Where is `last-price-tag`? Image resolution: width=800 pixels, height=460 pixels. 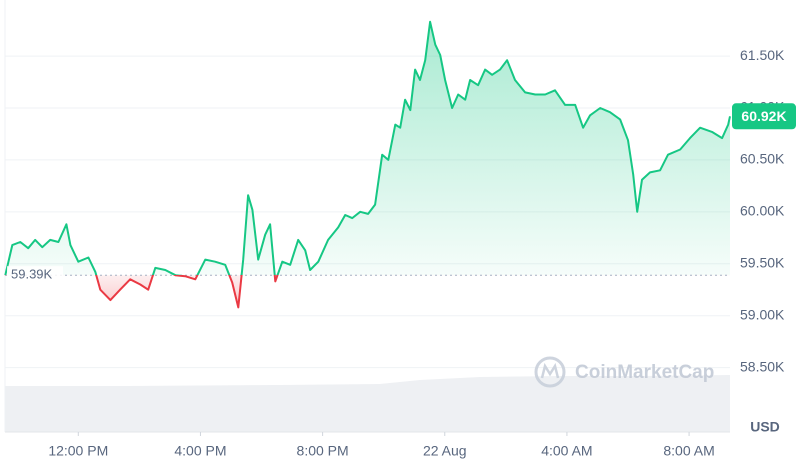 last-price-tag is located at coordinates (764, 116).